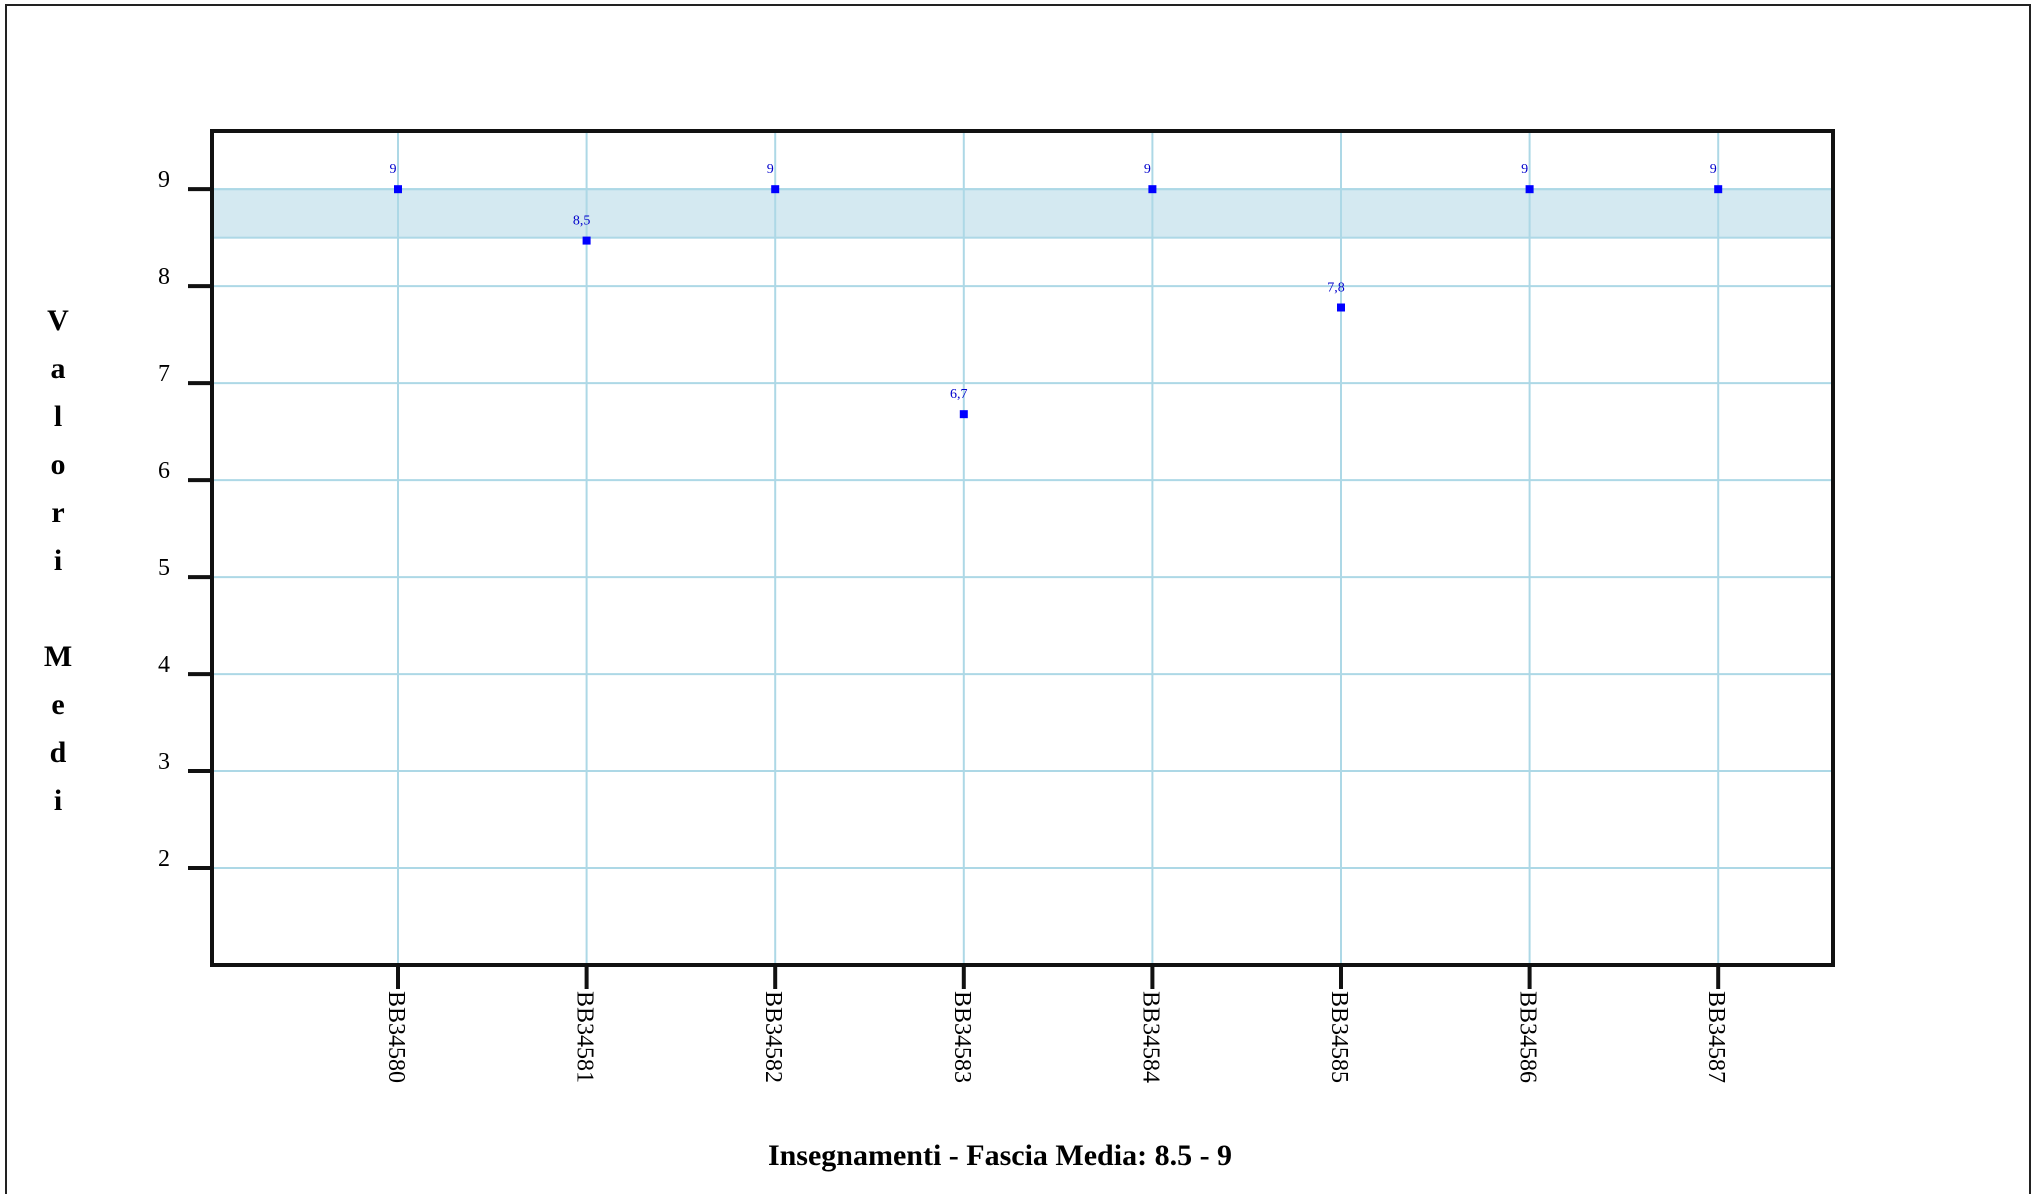  What do you see at coordinates (585, 1037) in the screenshot?
I see `x-tick-label: BB34581` at bounding box center [585, 1037].